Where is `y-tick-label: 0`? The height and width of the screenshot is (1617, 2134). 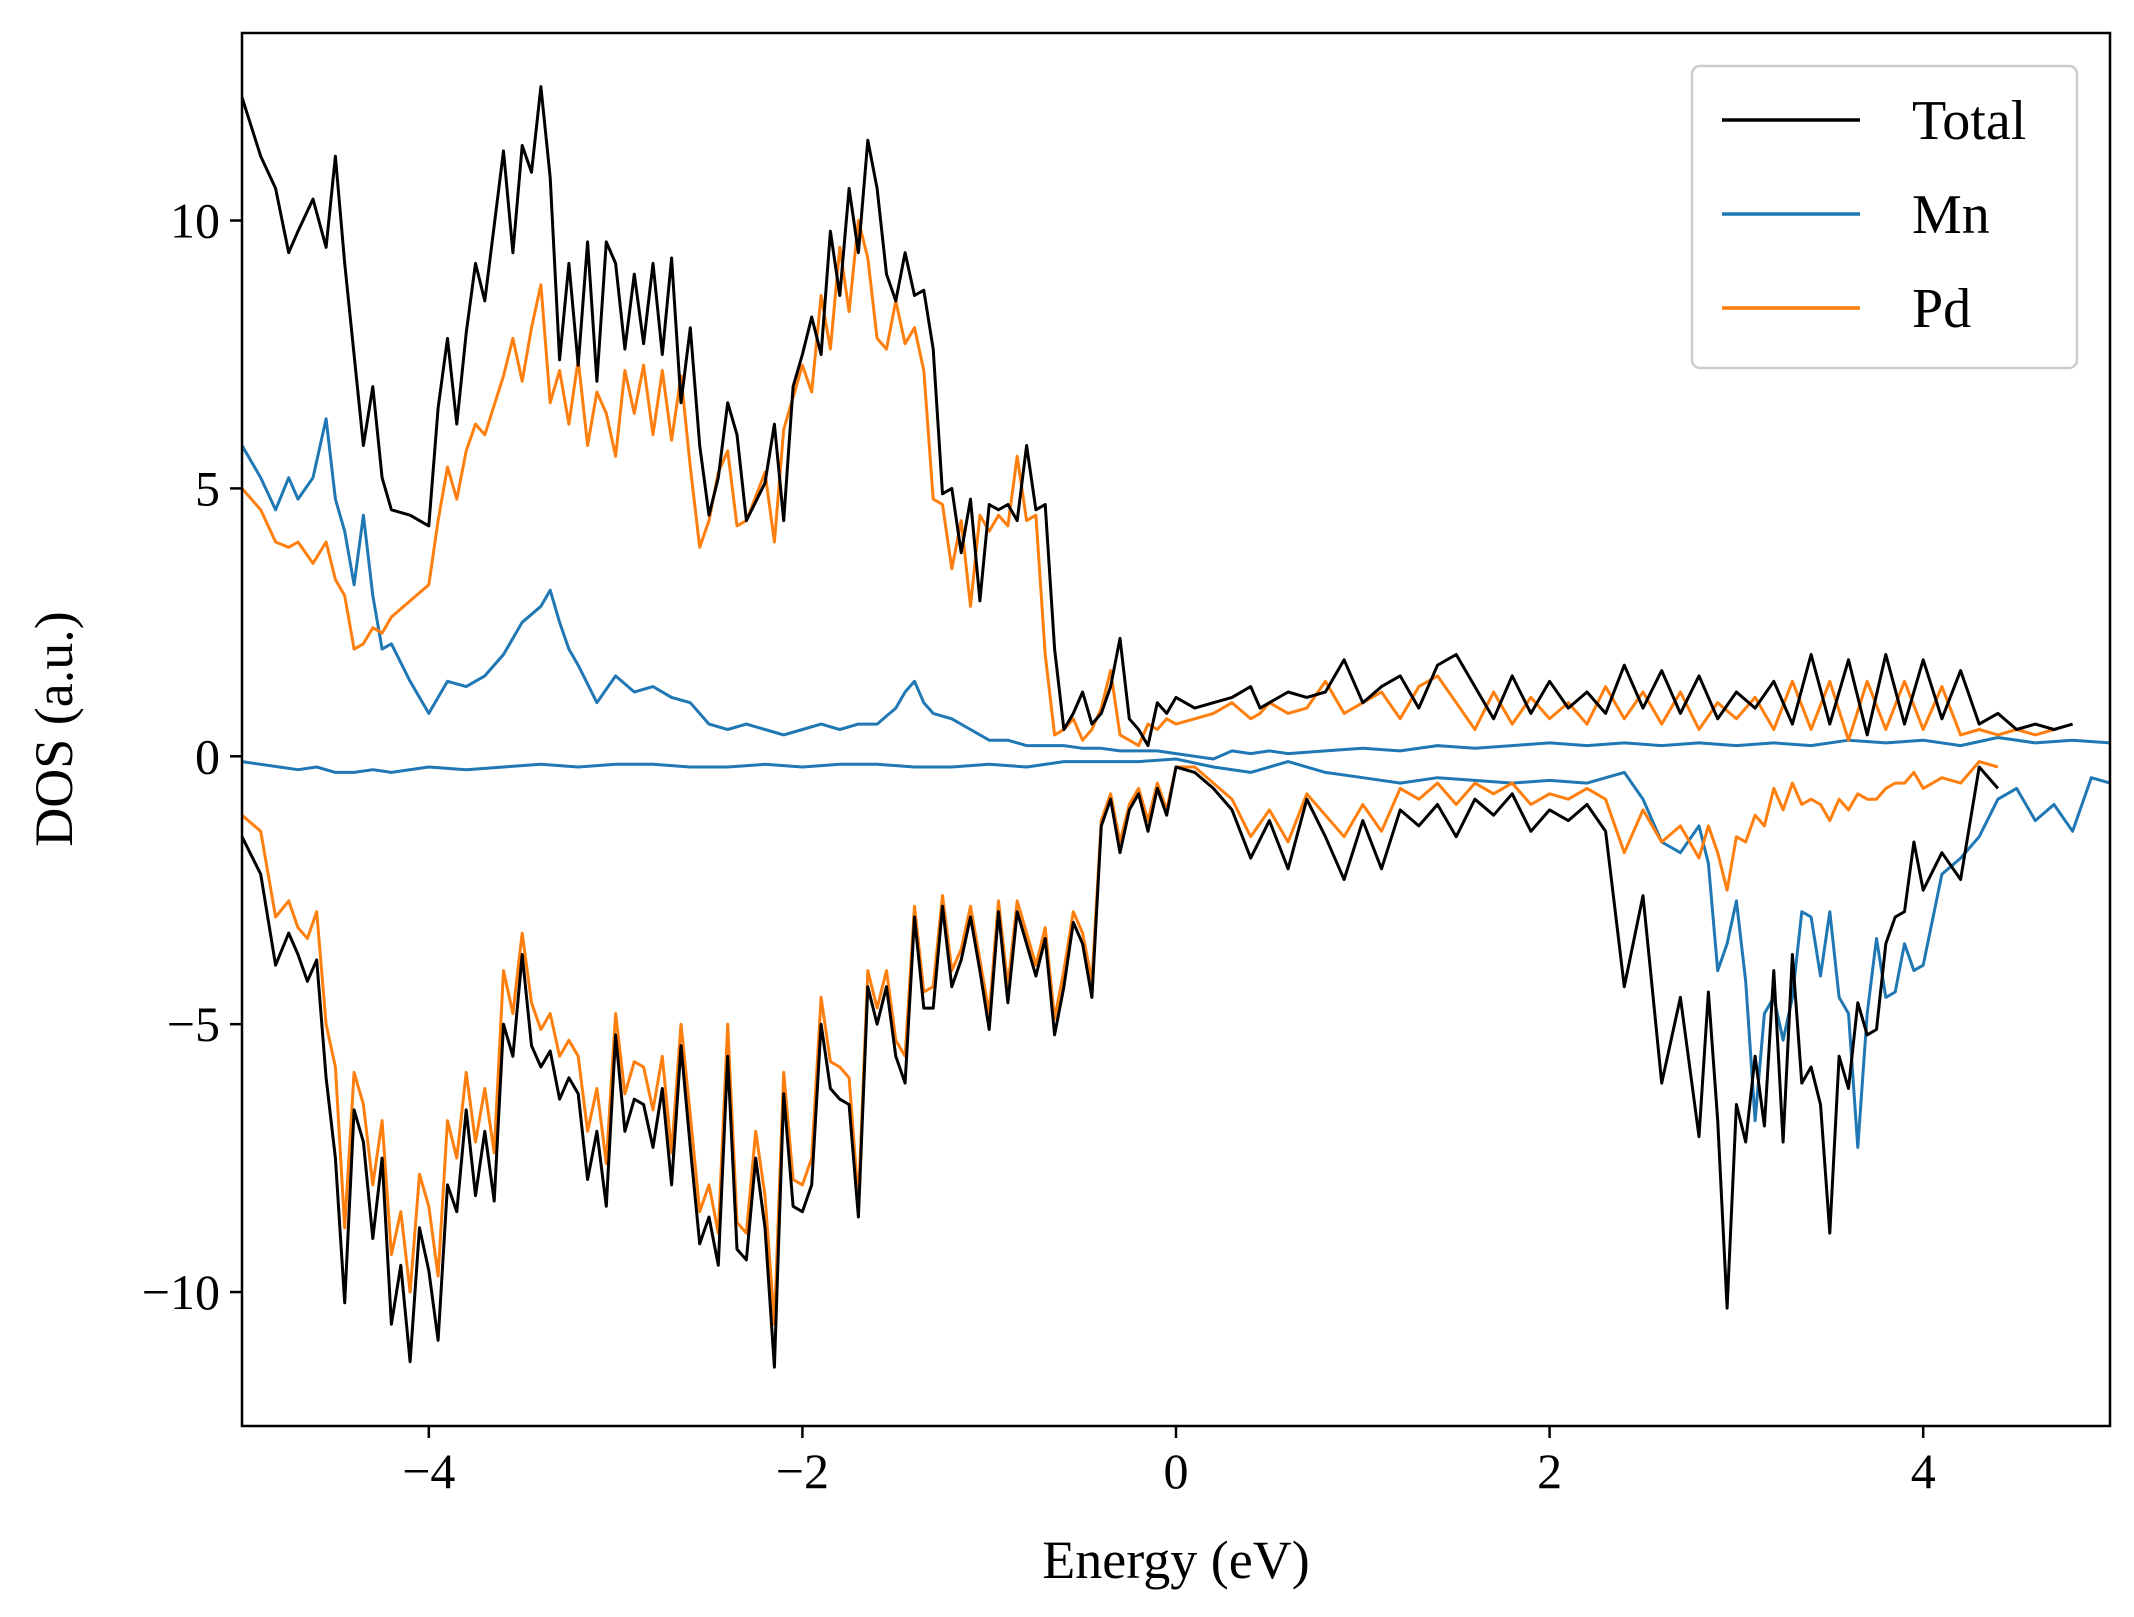
y-tick-label: 0 is located at coordinates (207, 756).